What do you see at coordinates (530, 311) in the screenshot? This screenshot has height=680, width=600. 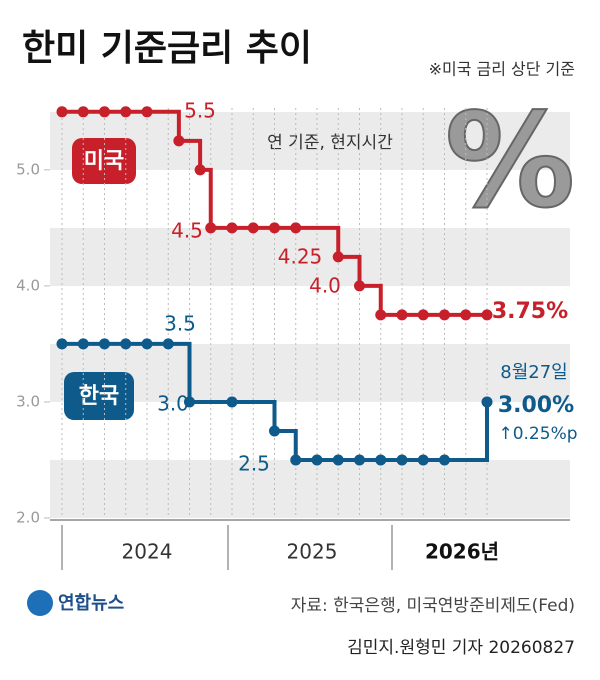 I see `annotation: 3.75%` at bounding box center [530, 311].